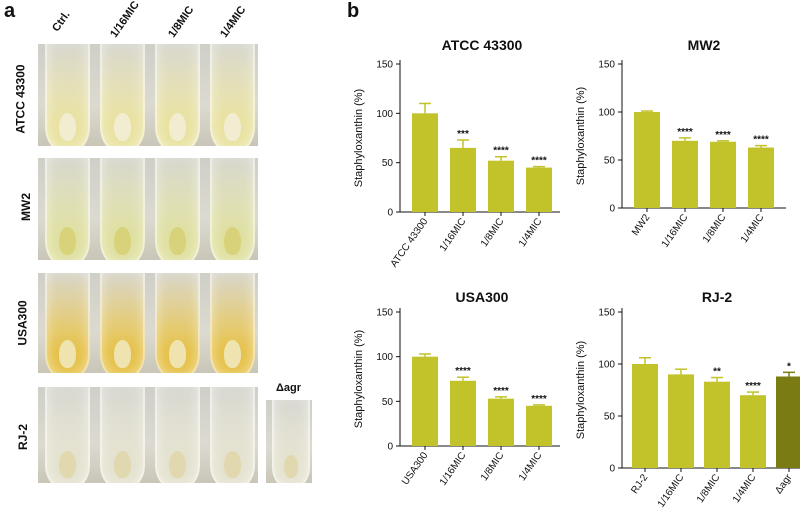 The width and height of the screenshot is (800, 510). What do you see at coordinates (482, 45) in the screenshot?
I see `chart-title: ATCC 43300` at bounding box center [482, 45].